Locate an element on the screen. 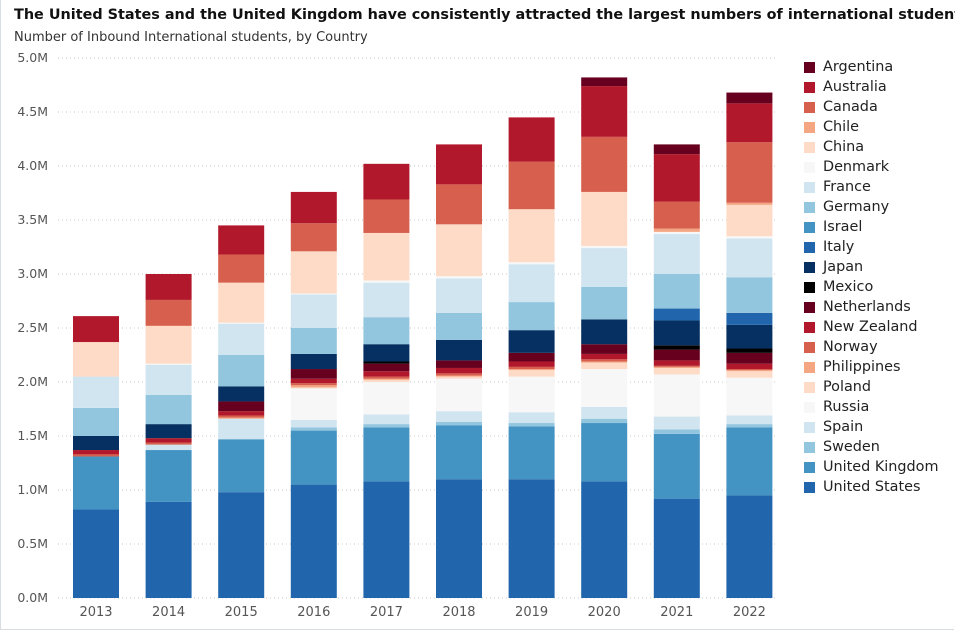  legend-item: Germany is located at coordinates (871, 207).